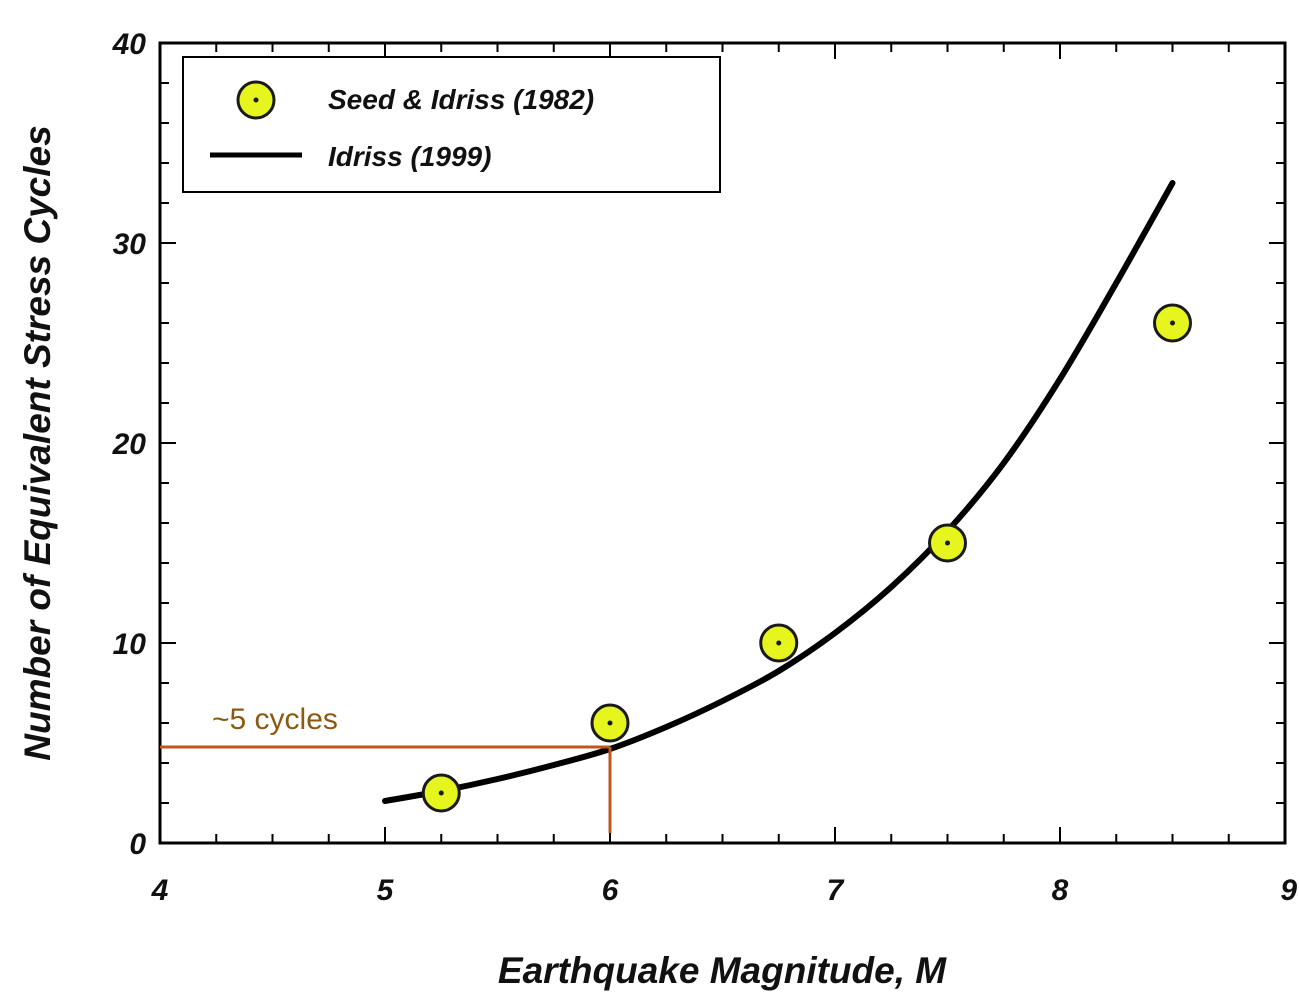  Describe the element at coordinates (129, 444) in the screenshot. I see `y-tick-label: 20` at that location.